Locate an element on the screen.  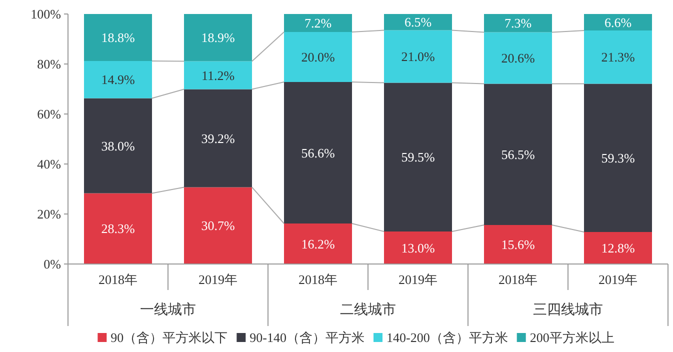
text: 三四线城市 is located at coordinates (568, 310).